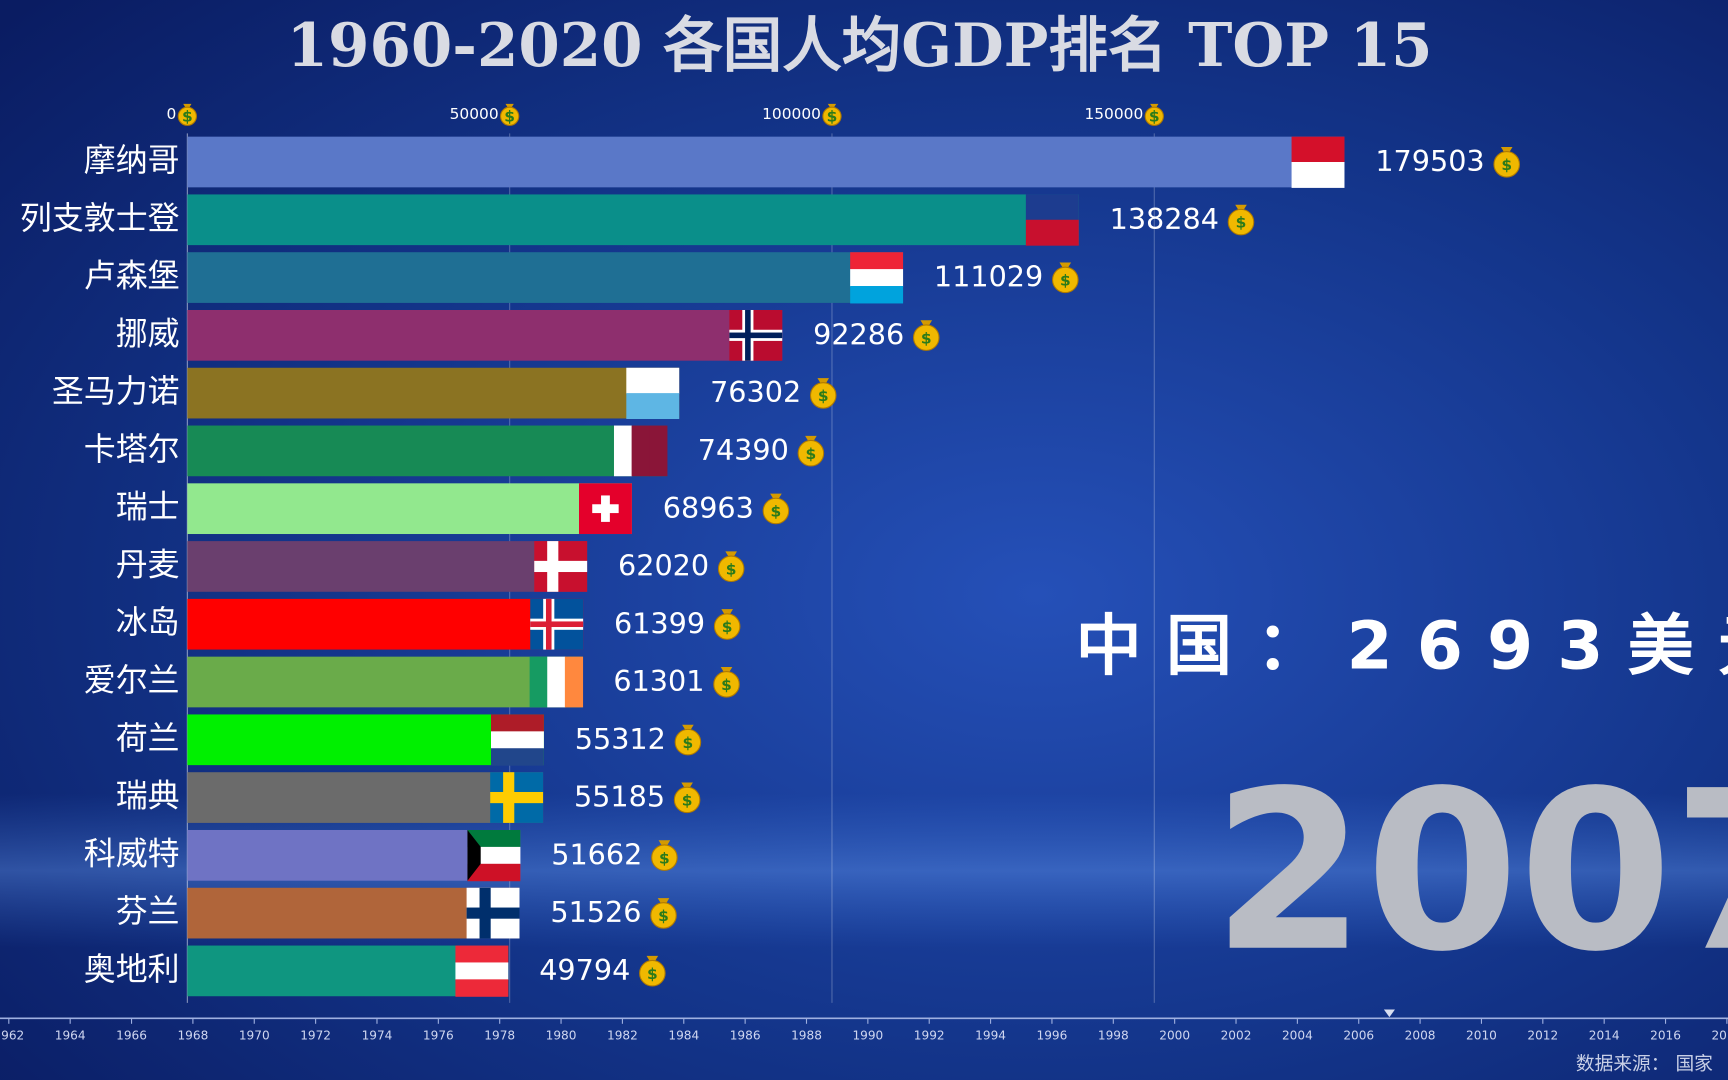 This screenshot has width=1728, height=1080. I want to click on timeline-tick-label: 2010, so click(1481, 1035).